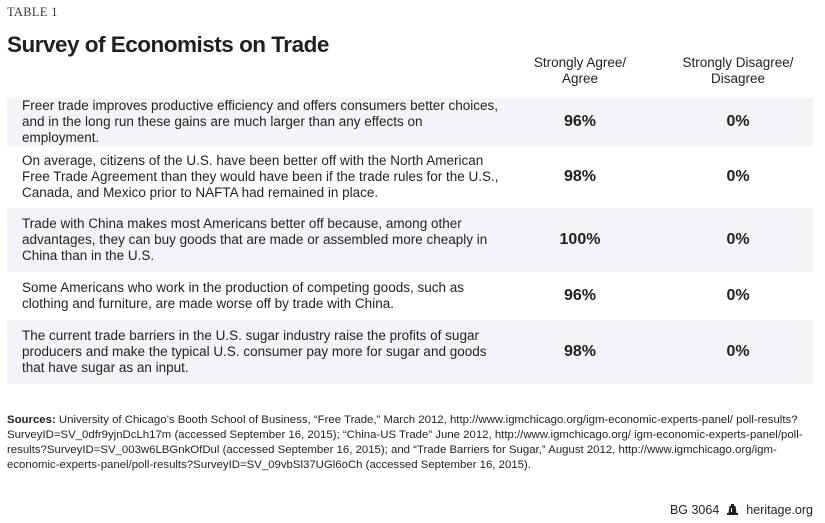 This screenshot has height=523, width=825. Describe the element at coordinates (32, 12) in the screenshot. I see `table-label: TABLE 1` at that location.